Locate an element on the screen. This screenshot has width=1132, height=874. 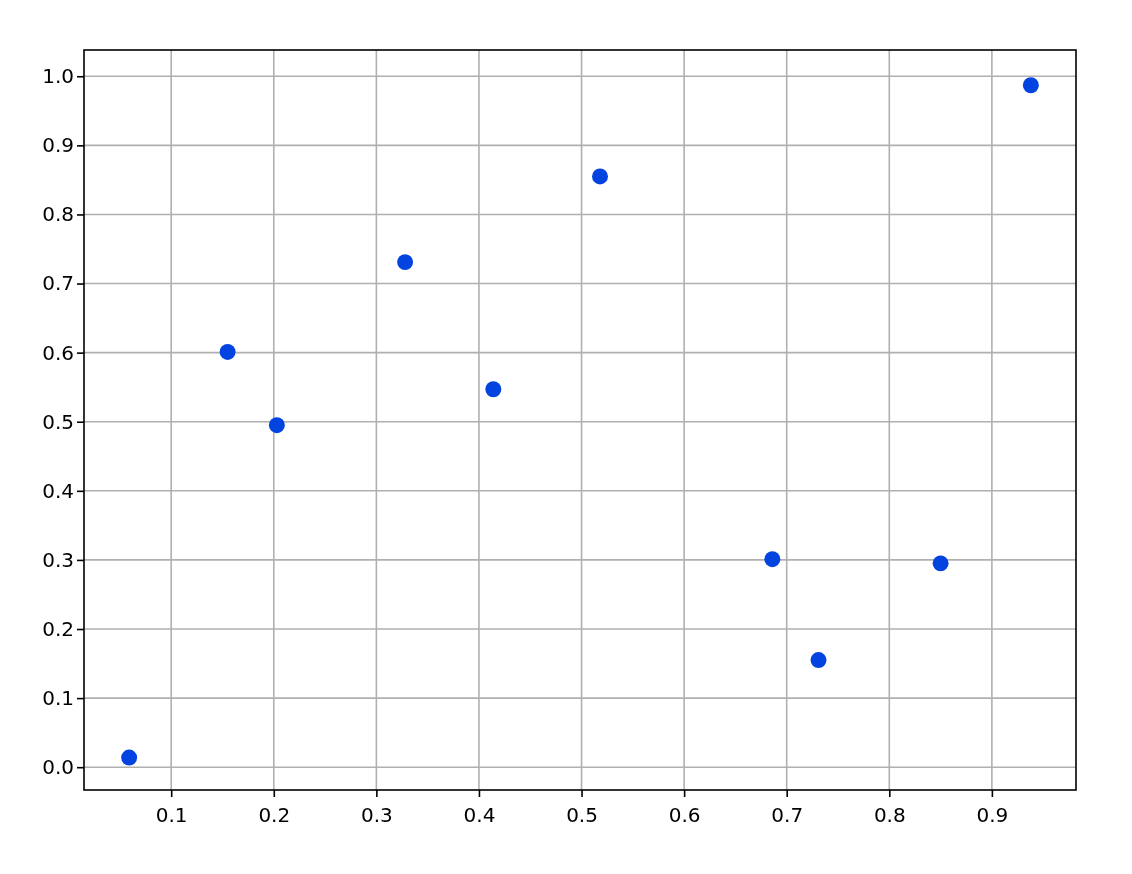
y-tick-label: 0.9 is located at coordinates (58, 145).